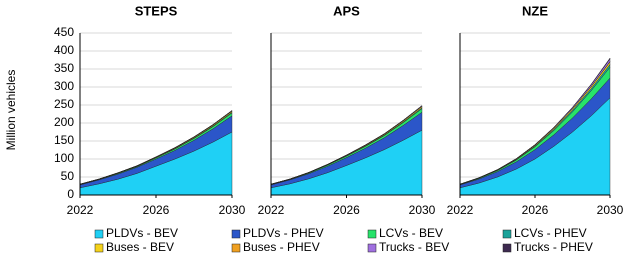  I want to click on legend-label: Buses - BEV, so click(140, 247).